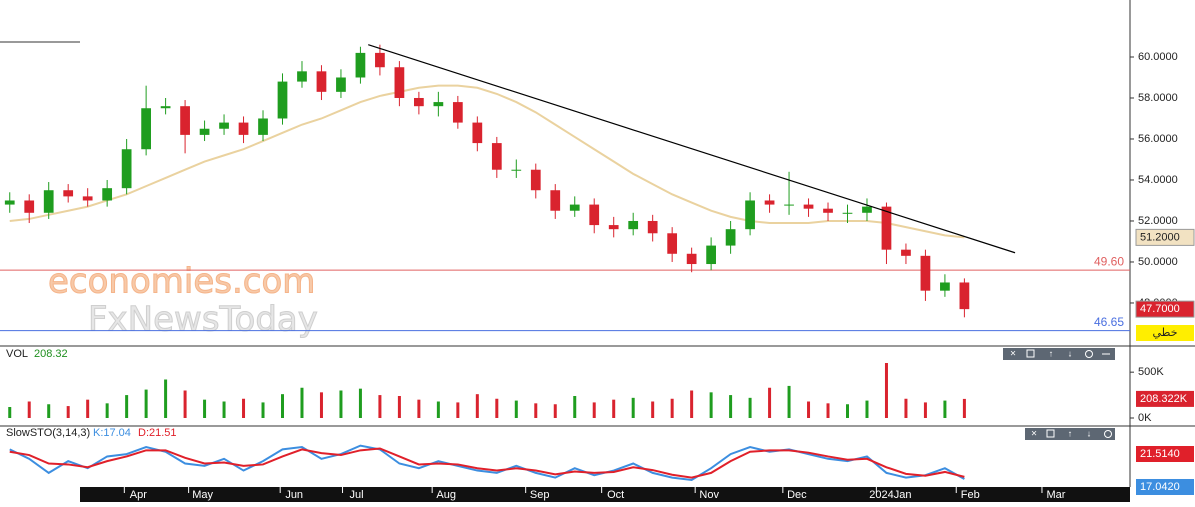 The height and width of the screenshot is (507, 1195). What do you see at coordinates (157, 433) in the screenshot?
I see `stochastic-d-header: D:21.51` at bounding box center [157, 433].